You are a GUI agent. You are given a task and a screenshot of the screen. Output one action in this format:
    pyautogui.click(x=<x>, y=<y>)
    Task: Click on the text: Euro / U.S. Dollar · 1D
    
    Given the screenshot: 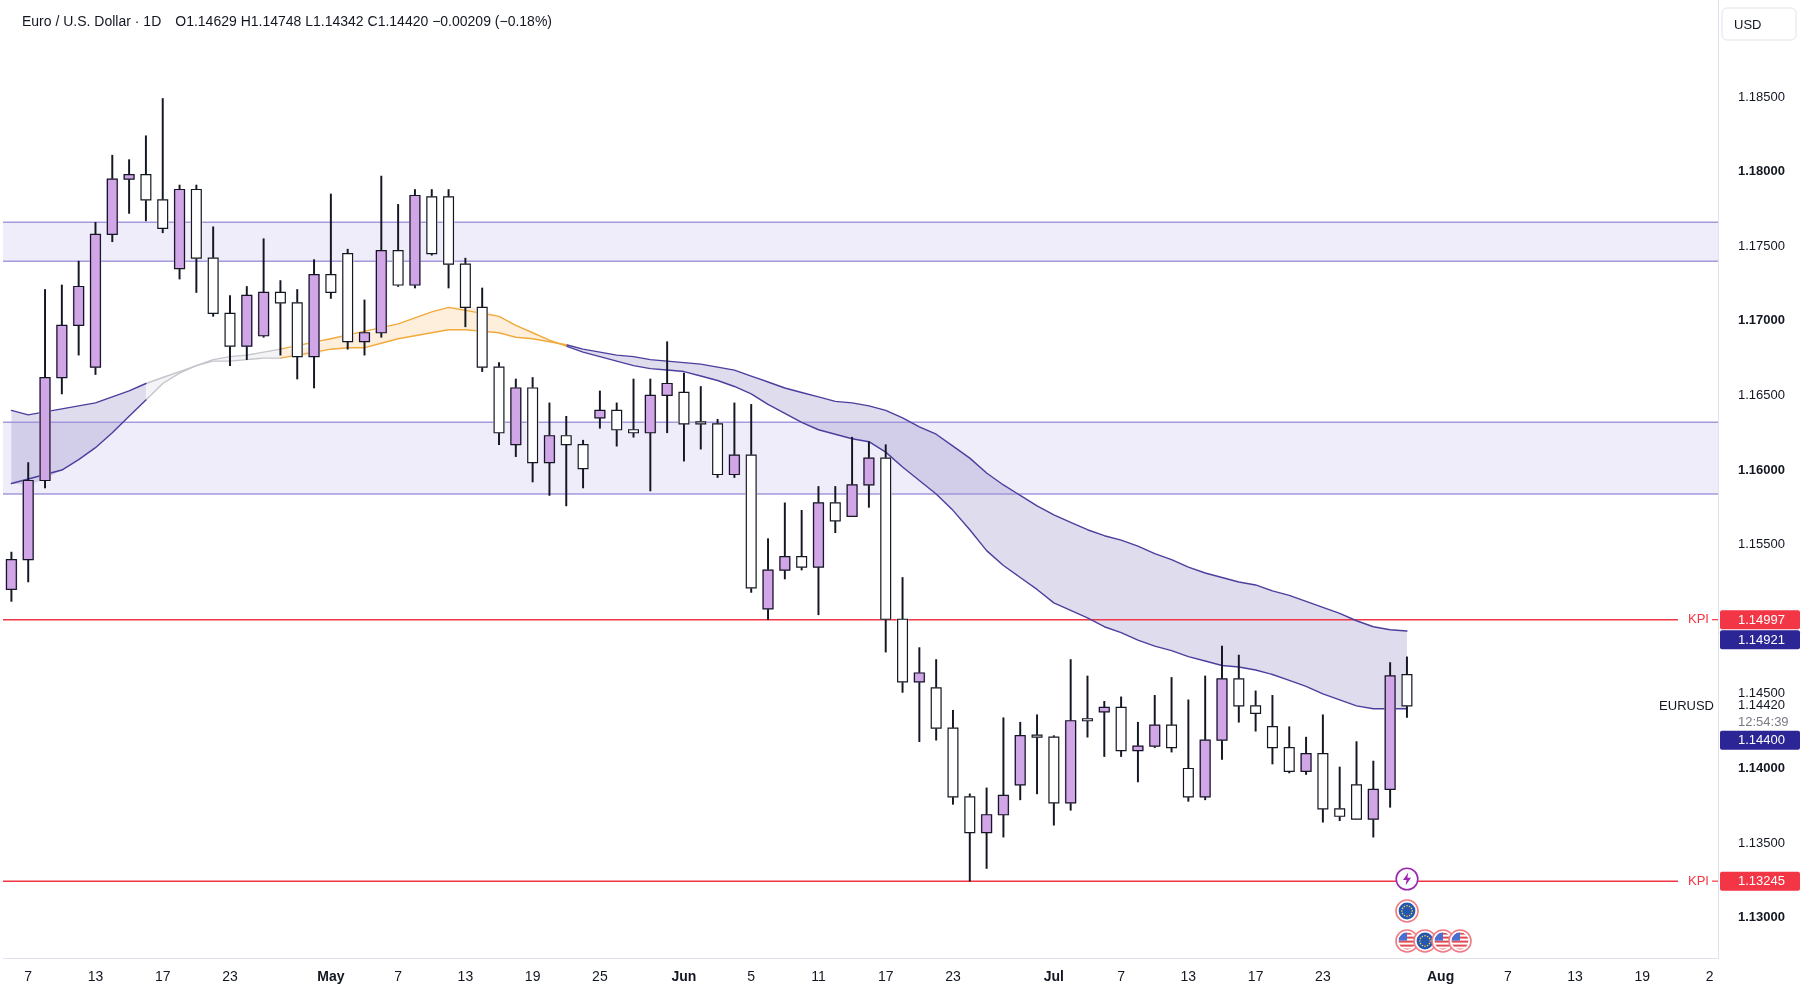 What is the action you would take?
    pyautogui.click(x=92, y=20)
    